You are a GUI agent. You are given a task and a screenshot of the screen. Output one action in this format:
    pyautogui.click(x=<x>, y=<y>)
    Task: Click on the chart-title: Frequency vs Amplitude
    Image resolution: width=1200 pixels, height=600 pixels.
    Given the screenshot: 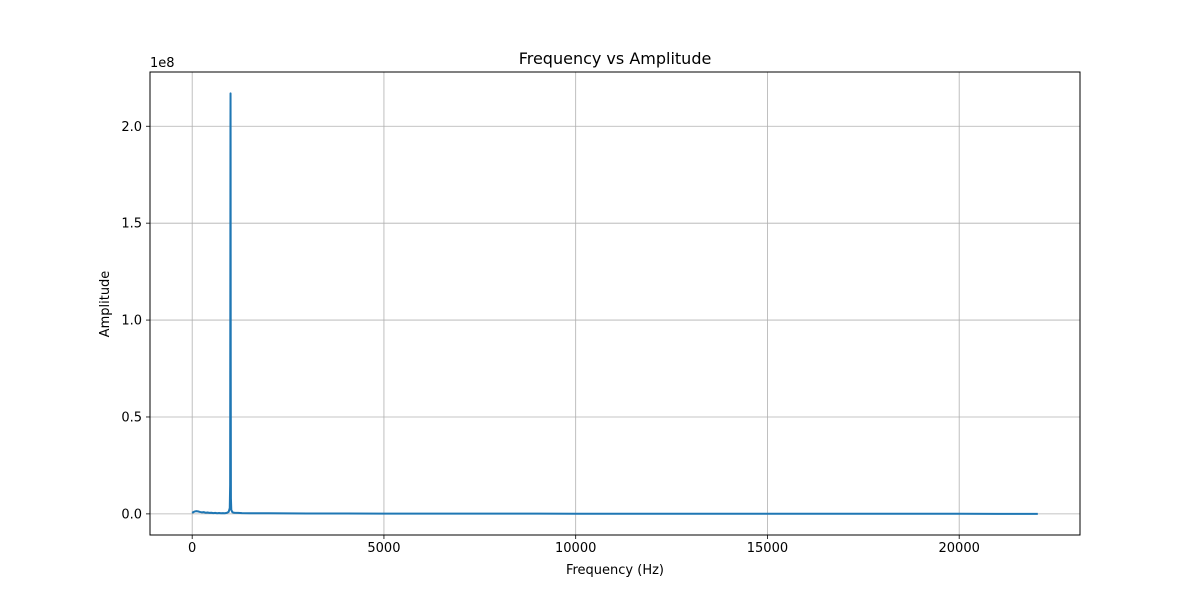 What is the action you would take?
    pyautogui.click(x=615, y=58)
    